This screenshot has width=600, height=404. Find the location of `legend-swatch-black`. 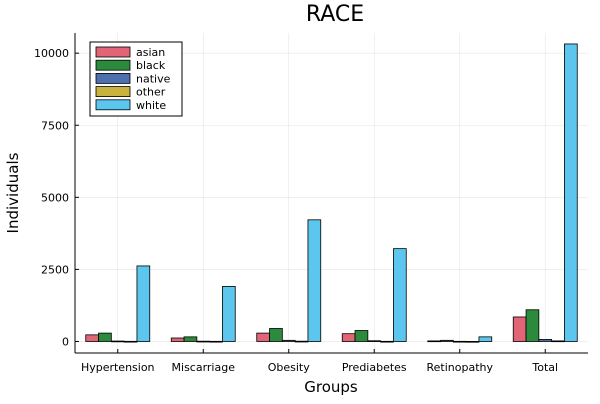

legend-swatch-black is located at coordinates (113, 65).